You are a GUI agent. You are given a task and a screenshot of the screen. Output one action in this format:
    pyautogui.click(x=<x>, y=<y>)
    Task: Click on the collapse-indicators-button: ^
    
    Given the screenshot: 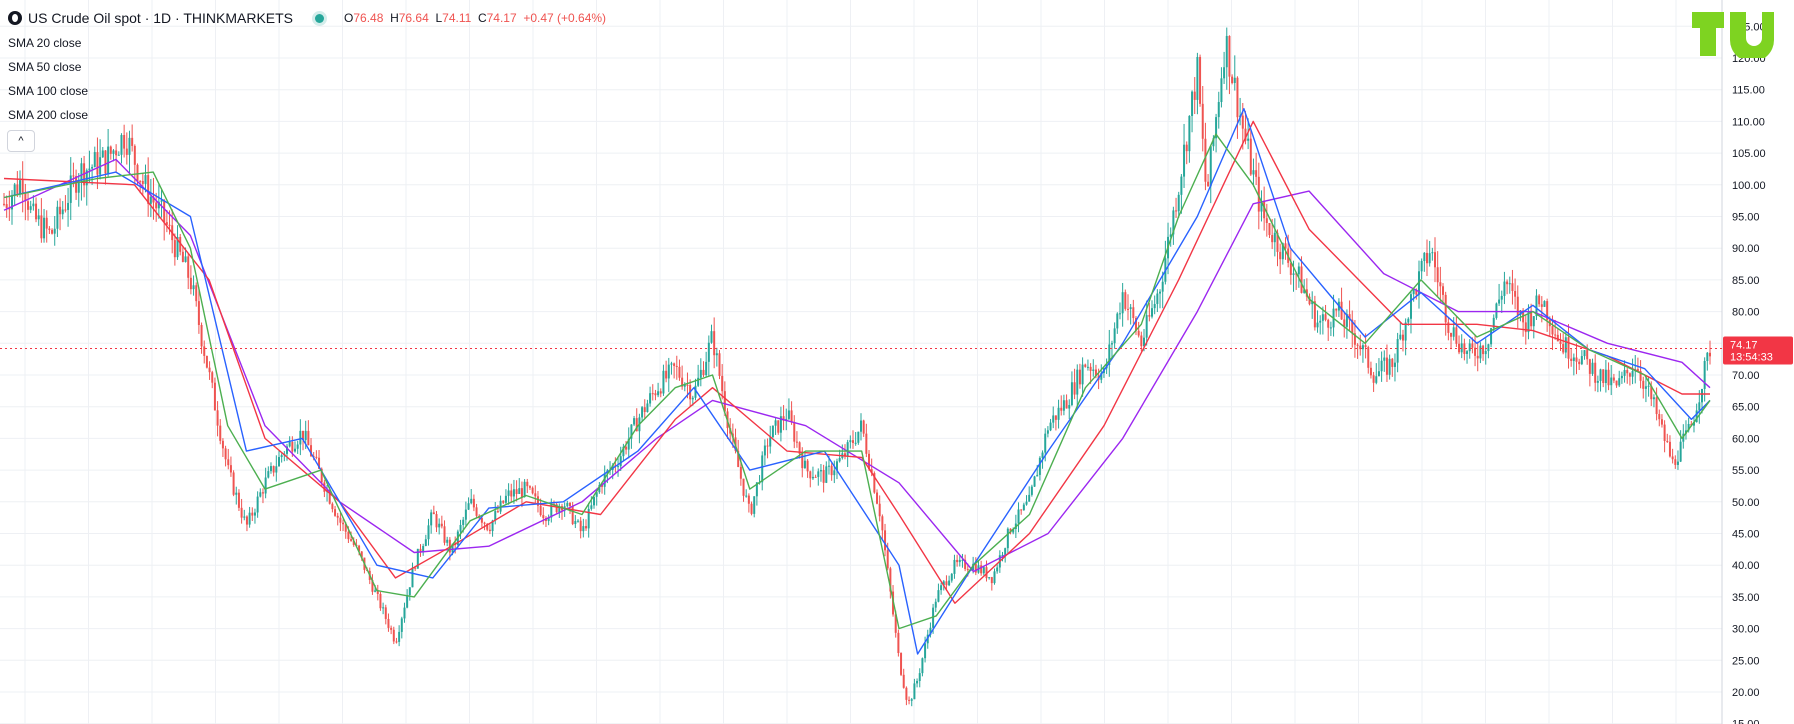 What is the action you would take?
    pyautogui.click(x=21, y=141)
    